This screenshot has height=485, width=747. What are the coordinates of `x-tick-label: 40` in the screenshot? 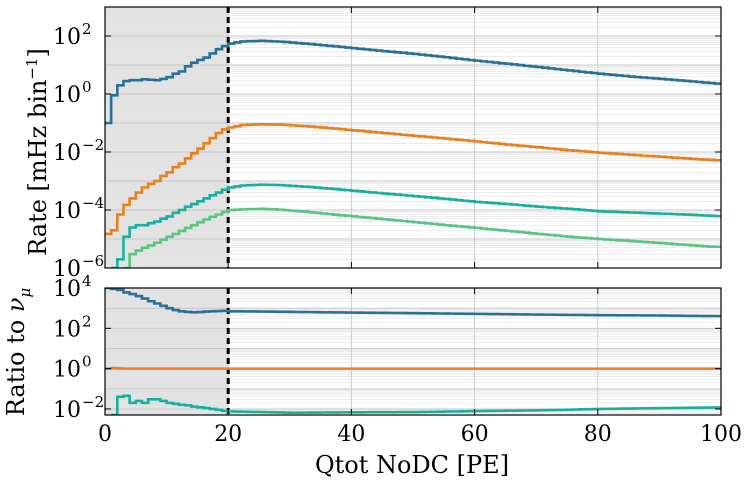 It's located at (351, 434).